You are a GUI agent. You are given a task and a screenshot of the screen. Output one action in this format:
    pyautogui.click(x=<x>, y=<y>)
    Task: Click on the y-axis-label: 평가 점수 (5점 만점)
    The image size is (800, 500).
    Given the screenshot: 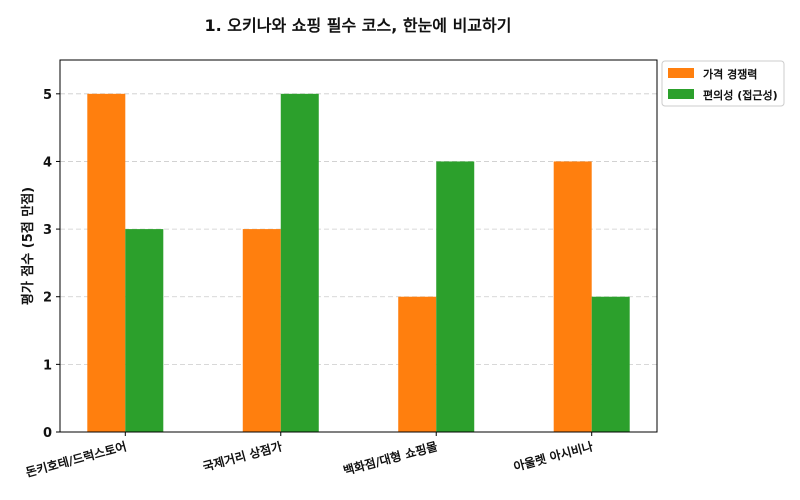 What is the action you would take?
    pyautogui.click(x=28, y=246)
    